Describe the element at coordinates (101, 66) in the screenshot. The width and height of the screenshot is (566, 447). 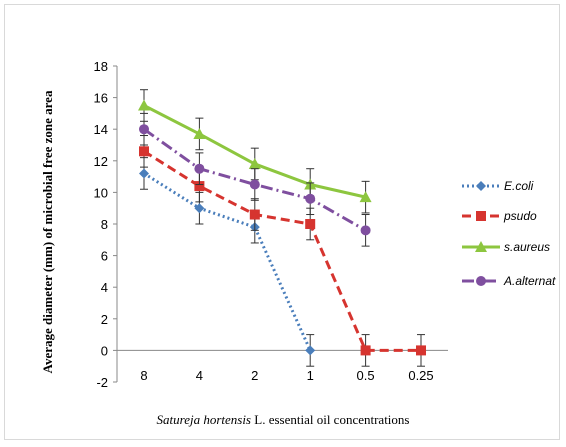
I see `y-tick-label: 18` at that location.